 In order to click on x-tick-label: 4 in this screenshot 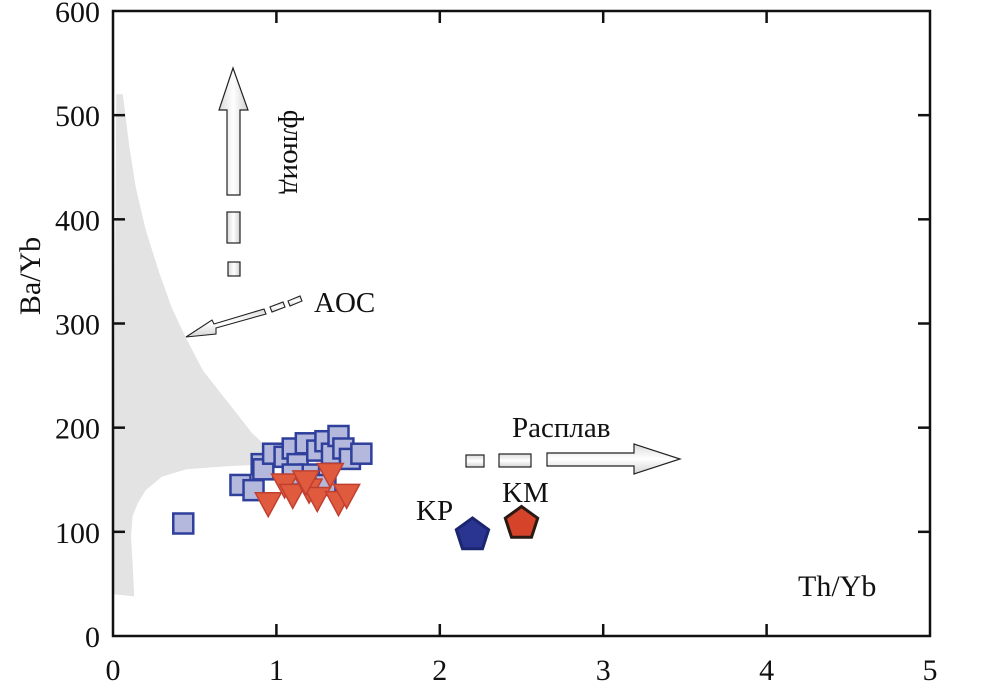, I will do `click(766, 670)`.